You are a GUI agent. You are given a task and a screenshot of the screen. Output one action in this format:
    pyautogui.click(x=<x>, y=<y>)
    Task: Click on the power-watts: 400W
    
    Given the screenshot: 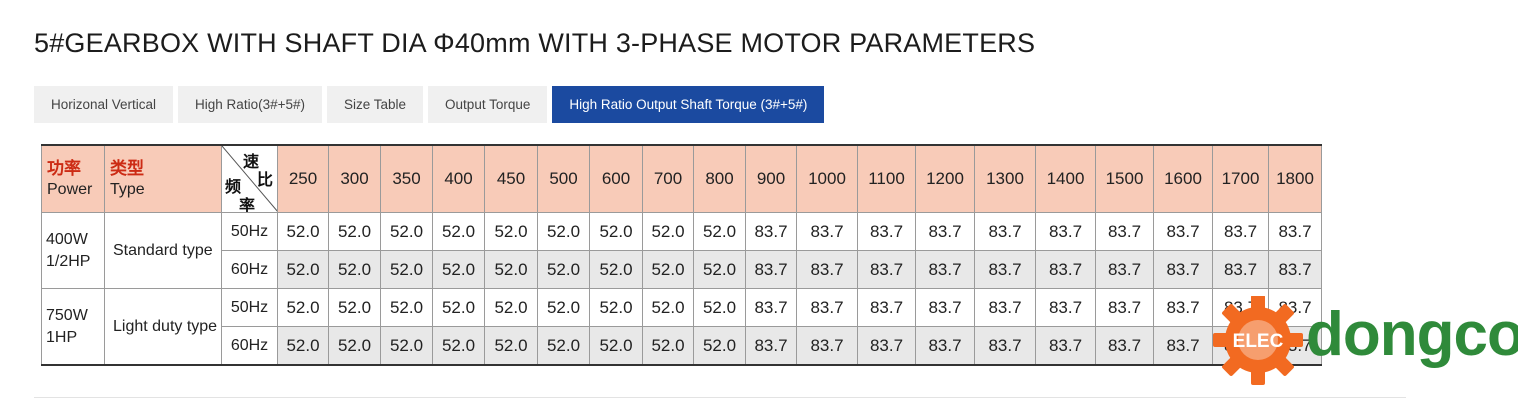 What is the action you would take?
    pyautogui.click(x=67, y=239)
    